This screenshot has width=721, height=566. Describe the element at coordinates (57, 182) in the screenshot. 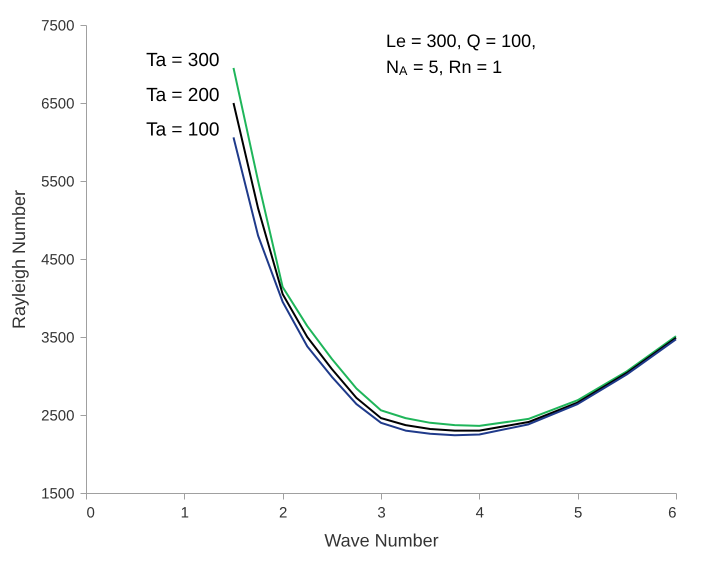

I see `y-tick-label: 5500` at that location.